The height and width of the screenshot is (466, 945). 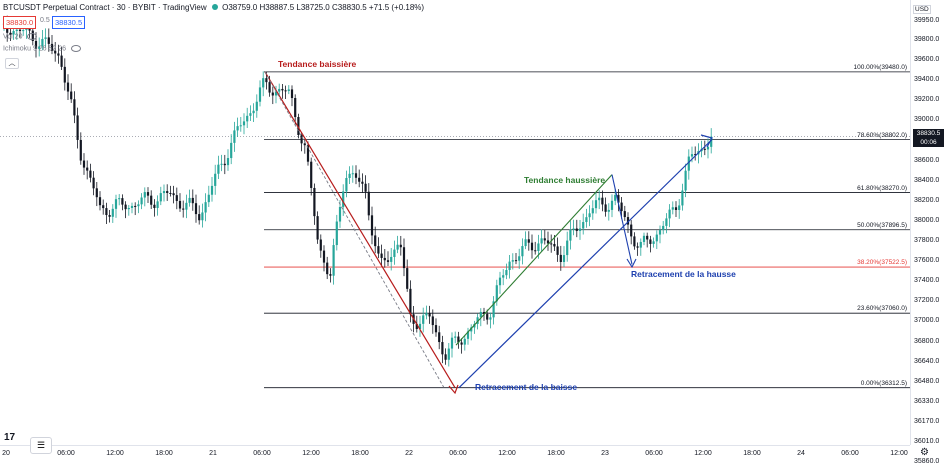 What do you see at coordinates (20, 22) in the screenshot?
I see `sell-price-button: 38830.0` at bounding box center [20, 22].